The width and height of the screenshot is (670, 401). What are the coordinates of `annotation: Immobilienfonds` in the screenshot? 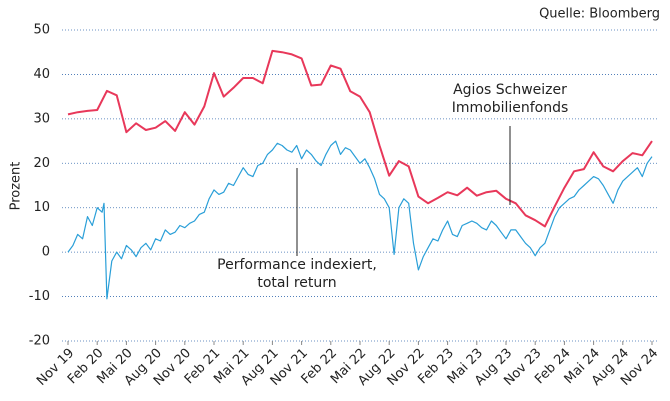 It's located at (510, 108).